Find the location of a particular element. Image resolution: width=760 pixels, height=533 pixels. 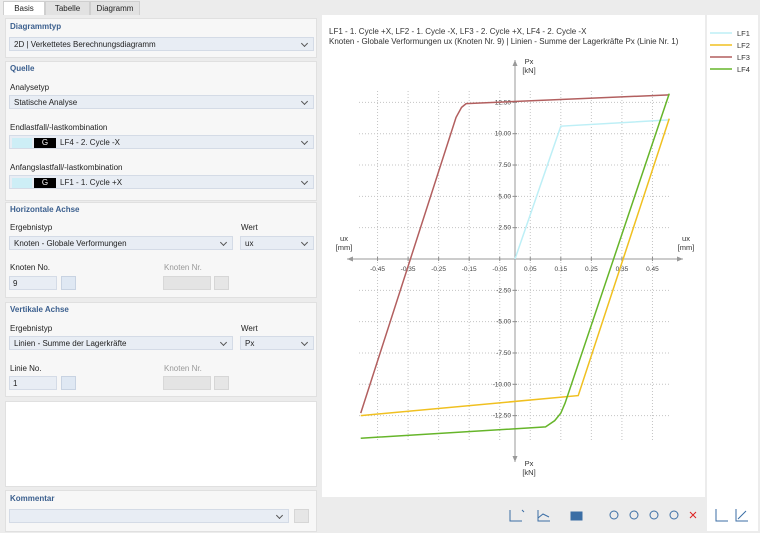

x-tick-label: 0.45 is located at coordinates (652, 269).